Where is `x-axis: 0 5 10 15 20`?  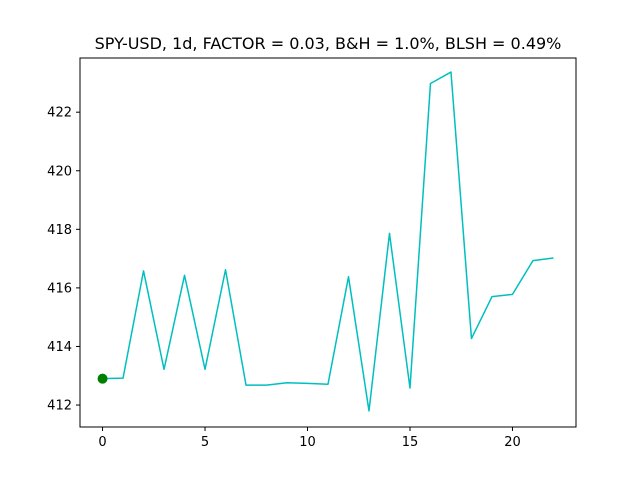
x-axis: 0 5 10 15 20 is located at coordinates (309, 438).